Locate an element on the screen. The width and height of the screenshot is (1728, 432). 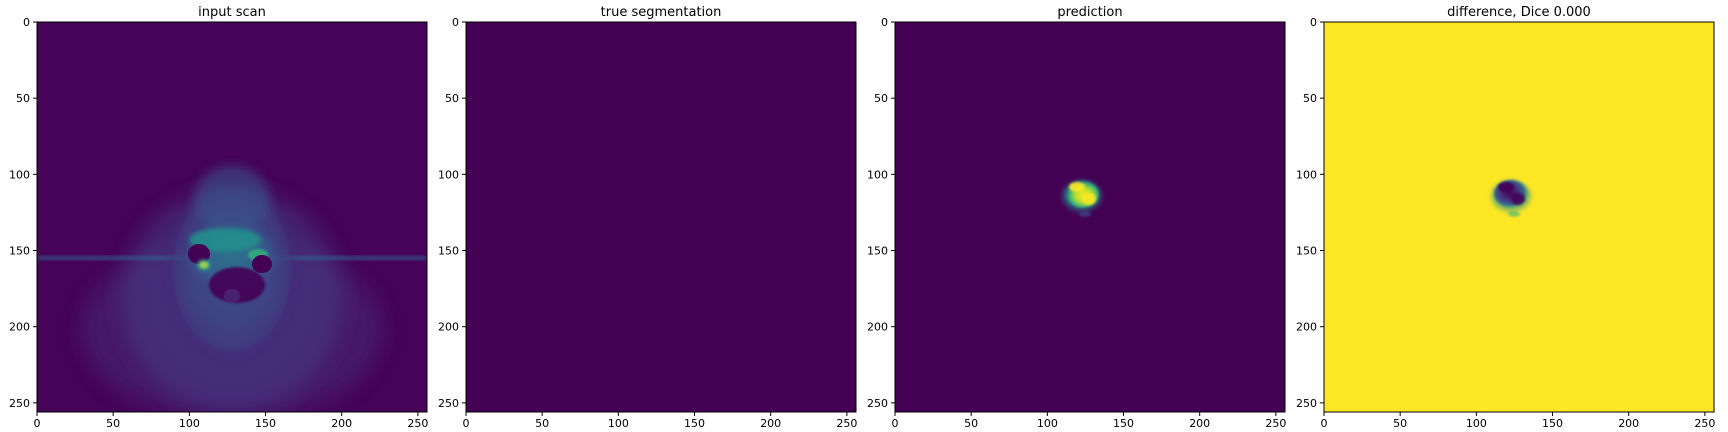
panel-title: true segmentation is located at coordinates (661, 12).